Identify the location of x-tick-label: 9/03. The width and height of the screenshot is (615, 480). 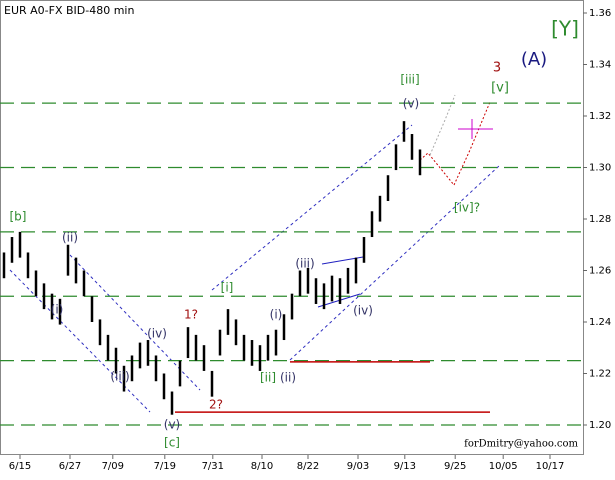
(358, 466).